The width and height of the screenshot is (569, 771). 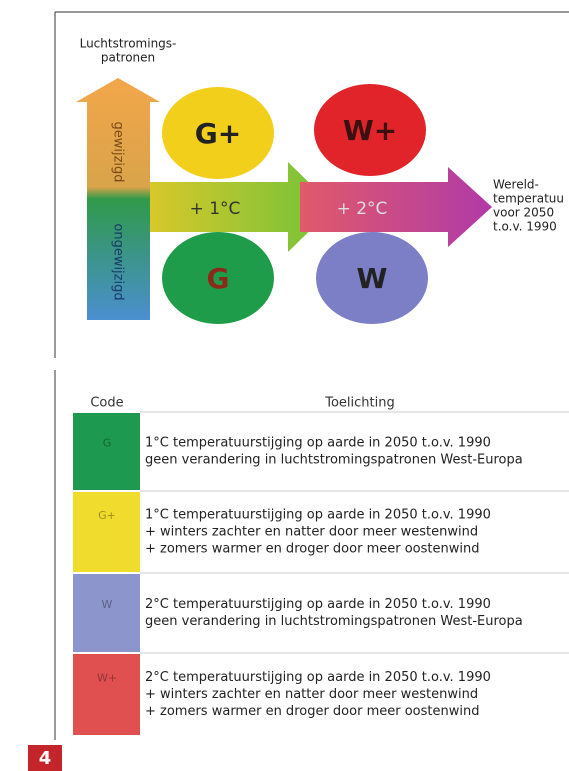 I want to click on x-axis-label: t.o.v. 1990, so click(x=525, y=227).